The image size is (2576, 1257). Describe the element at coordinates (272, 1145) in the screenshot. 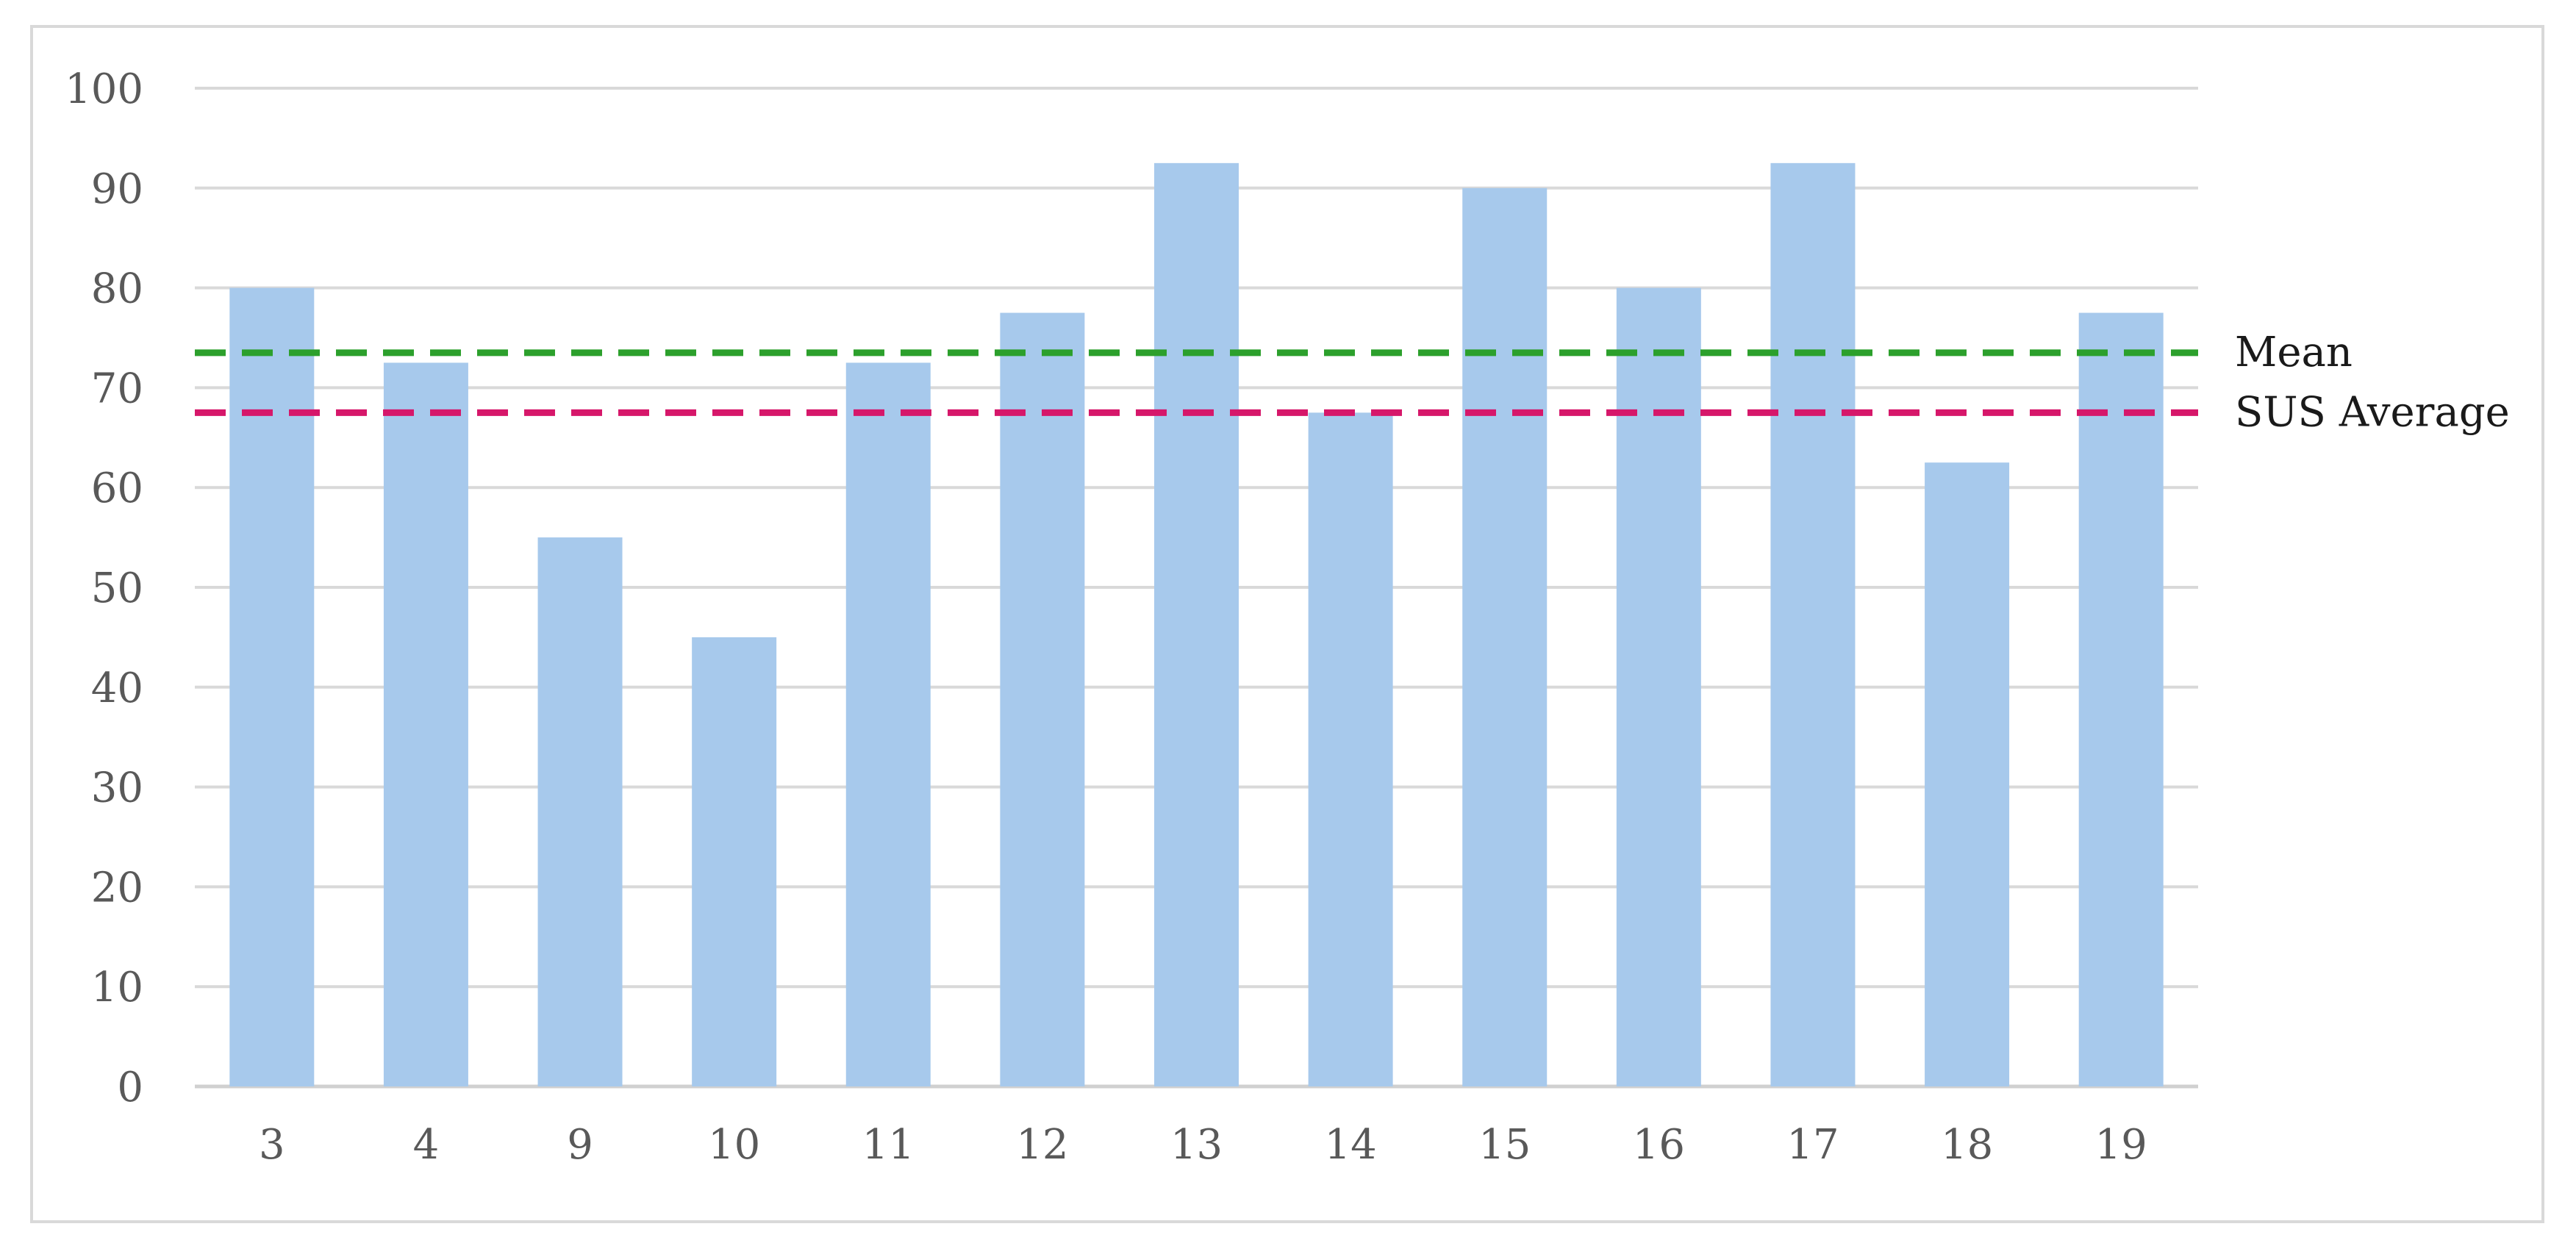

I see `x-tick-label: 3` at that location.